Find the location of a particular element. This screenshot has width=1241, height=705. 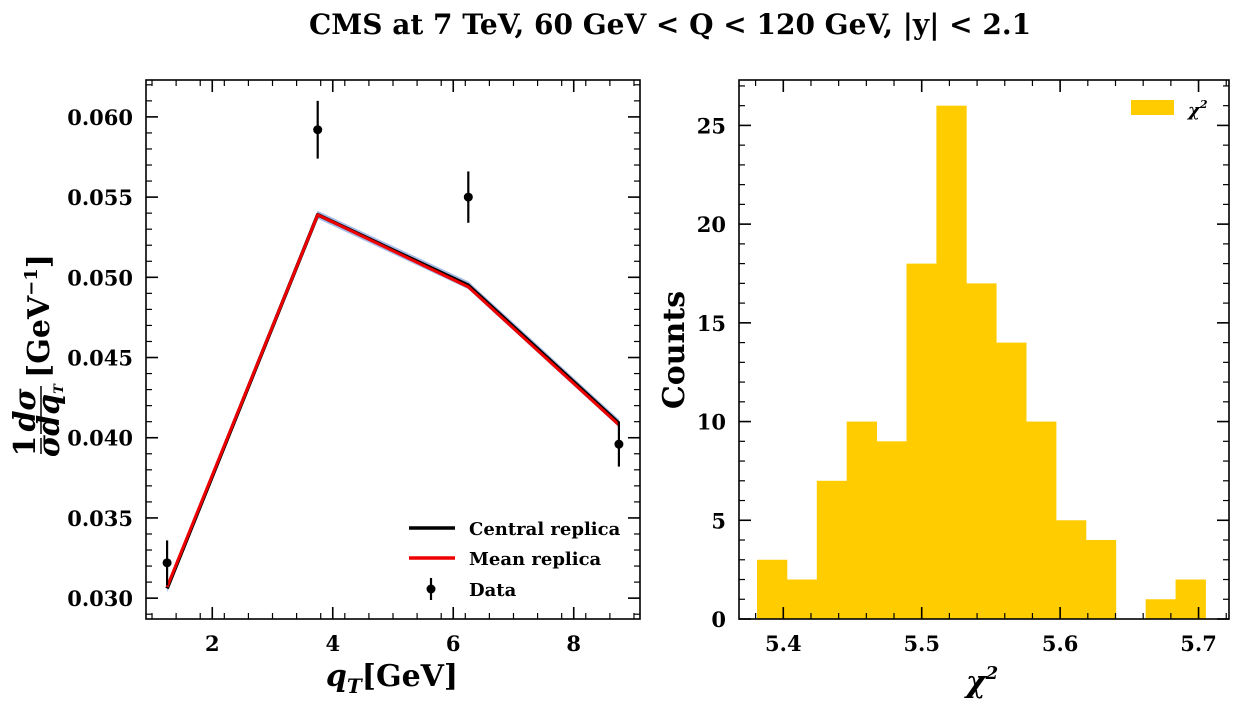

x-tick-label: 5.6 is located at coordinates (1060, 643).